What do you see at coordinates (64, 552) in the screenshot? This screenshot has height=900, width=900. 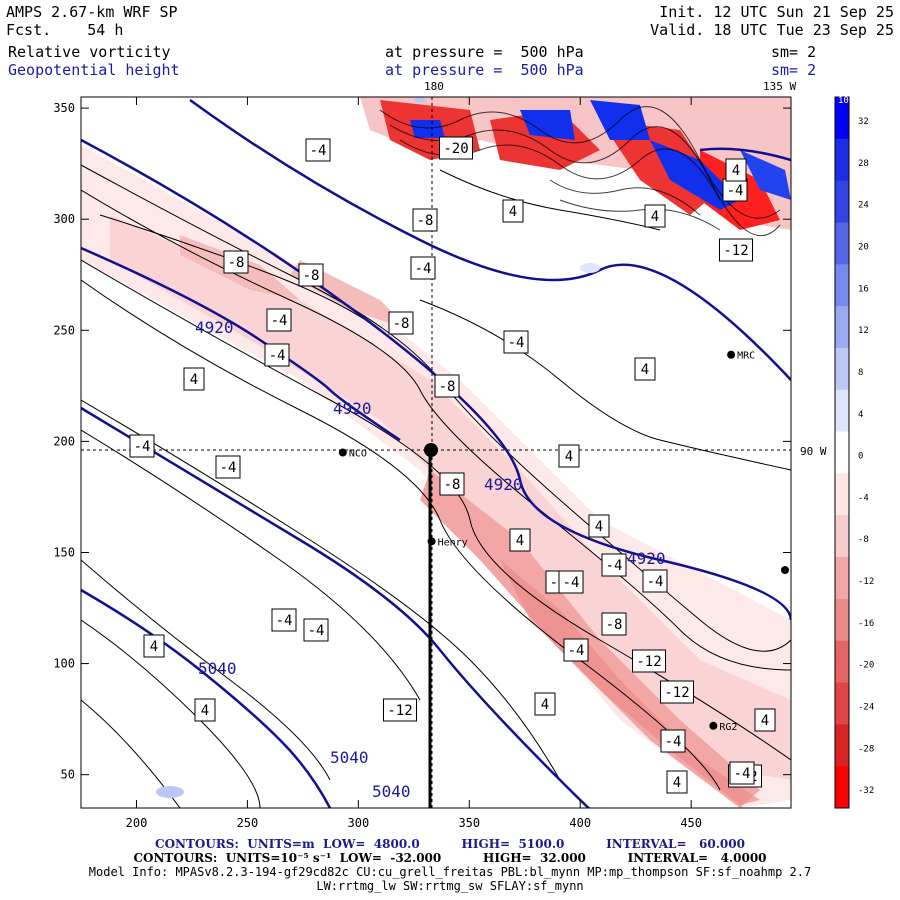 I see `y-tick-label: 150` at bounding box center [64, 552].